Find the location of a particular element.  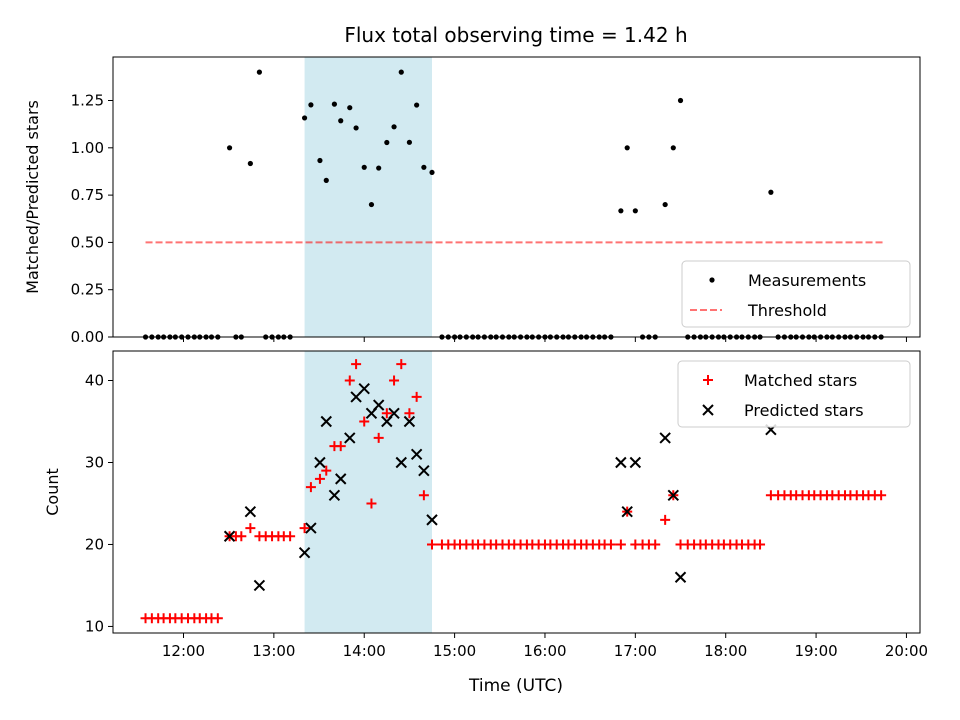

bottom-x-tick-label: 15:00 is located at coordinates (454, 651).